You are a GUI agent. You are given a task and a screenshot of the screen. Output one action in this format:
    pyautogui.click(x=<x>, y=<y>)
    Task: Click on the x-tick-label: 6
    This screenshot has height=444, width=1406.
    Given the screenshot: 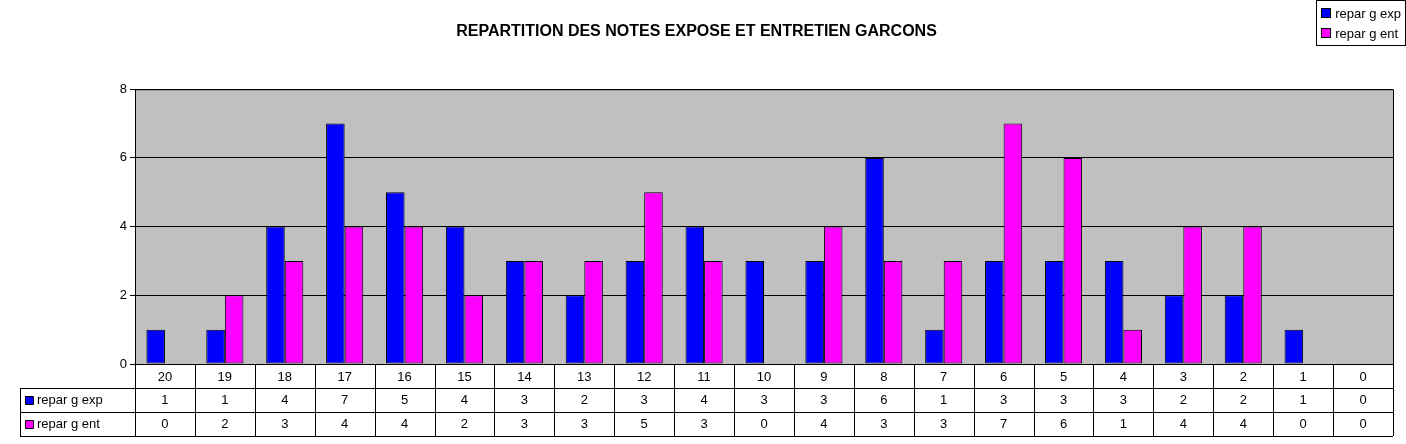 What is the action you would take?
    pyautogui.click(x=1004, y=377)
    